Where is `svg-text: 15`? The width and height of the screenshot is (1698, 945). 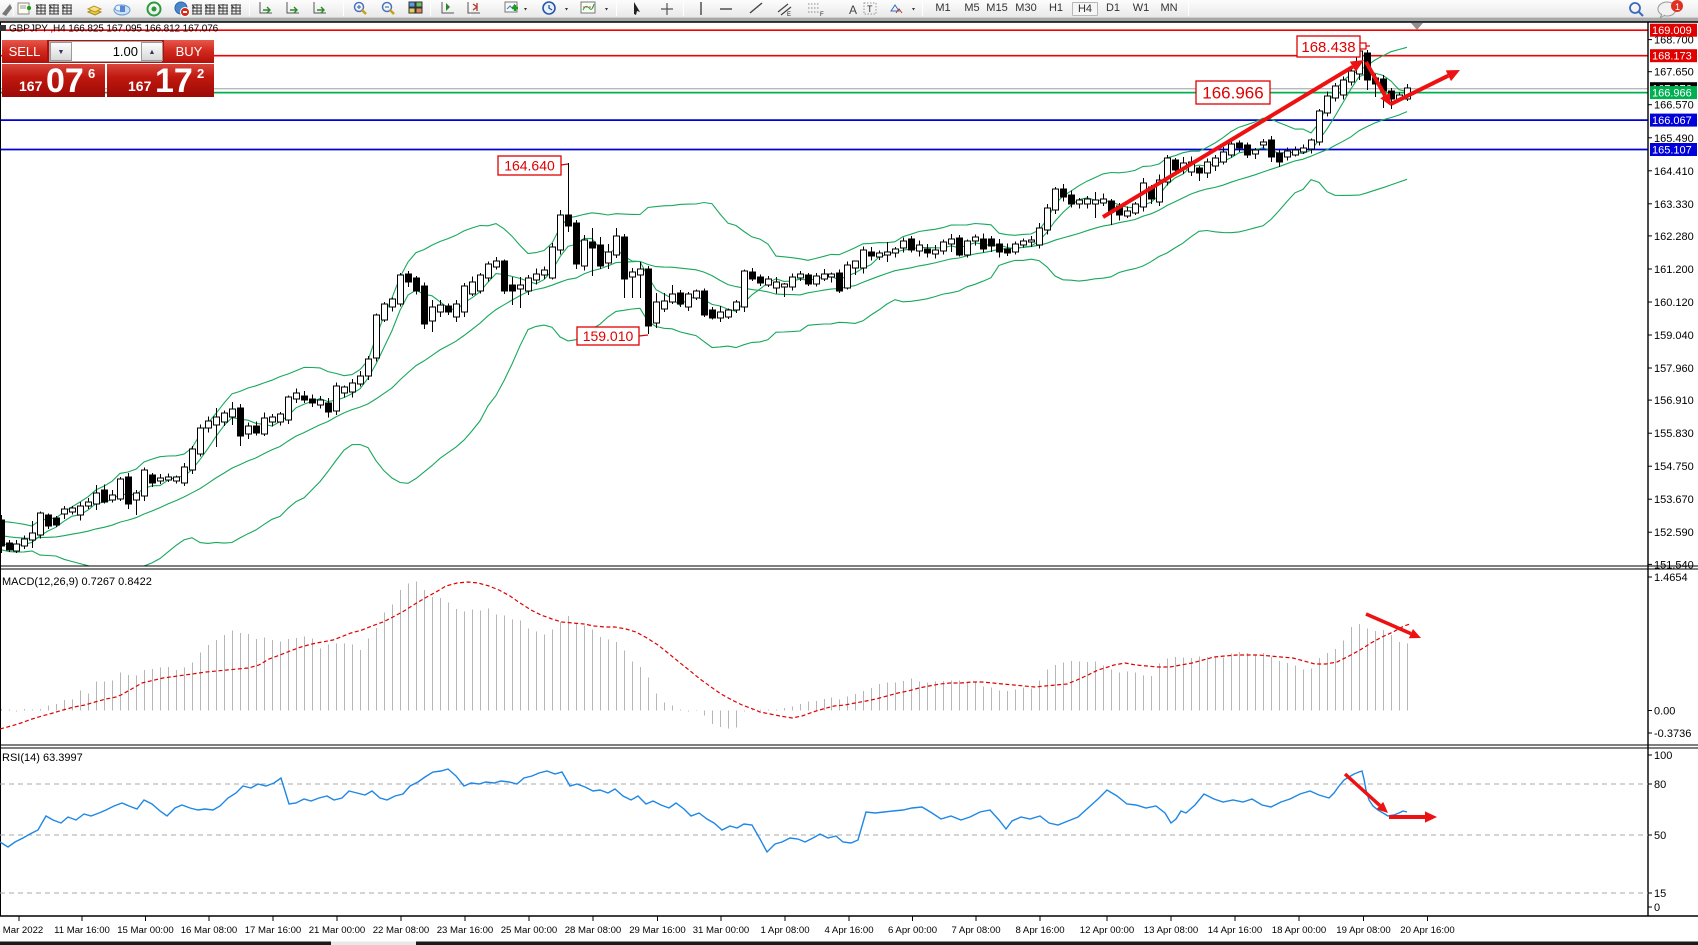
svg-text: 15 is located at coordinates (1660, 894).